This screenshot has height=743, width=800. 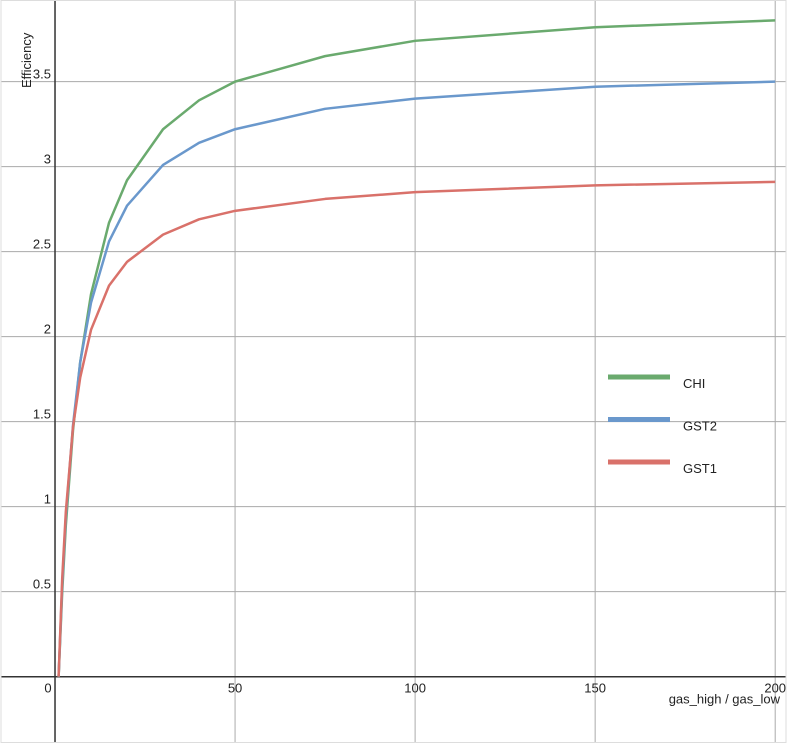 I want to click on x-axis-label: gas_high / gas_low, so click(x=725, y=699).